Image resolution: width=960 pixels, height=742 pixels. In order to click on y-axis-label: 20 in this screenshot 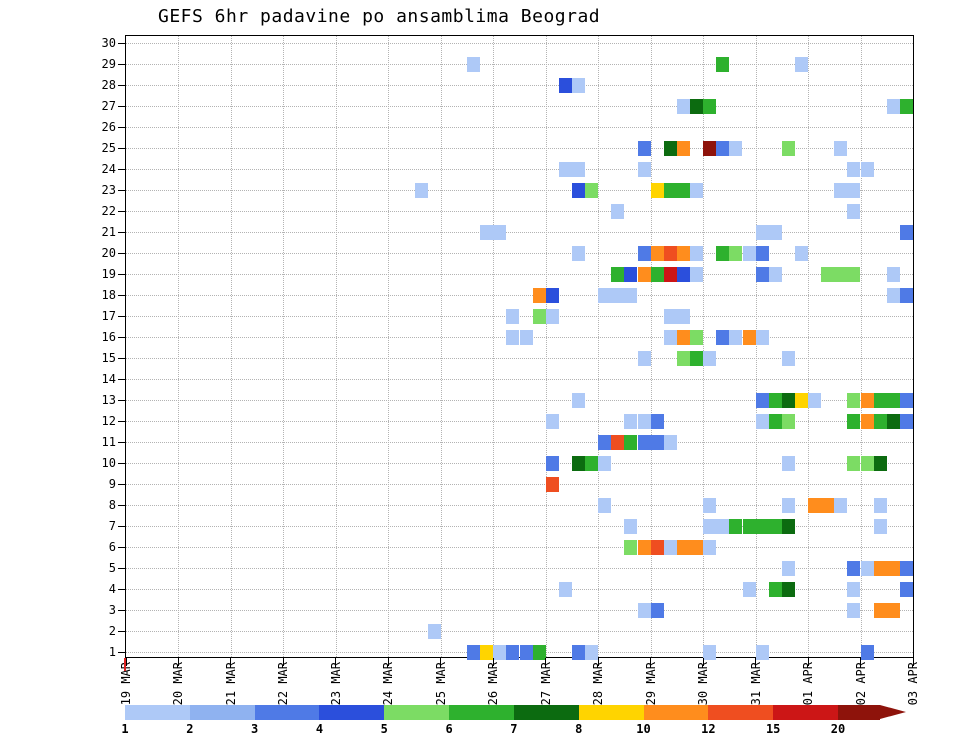, I will do `click(108, 253)`.